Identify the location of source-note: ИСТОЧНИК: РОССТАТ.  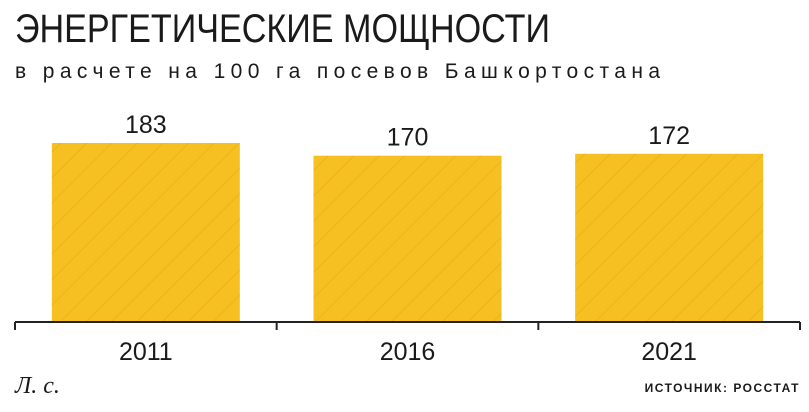
(722, 388).